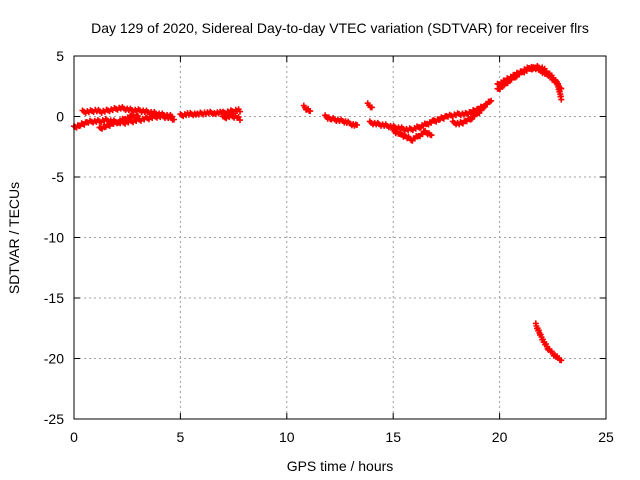 This screenshot has height=480, width=640. What do you see at coordinates (287, 437) in the screenshot?
I see `x-tick-label: 10` at bounding box center [287, 437].